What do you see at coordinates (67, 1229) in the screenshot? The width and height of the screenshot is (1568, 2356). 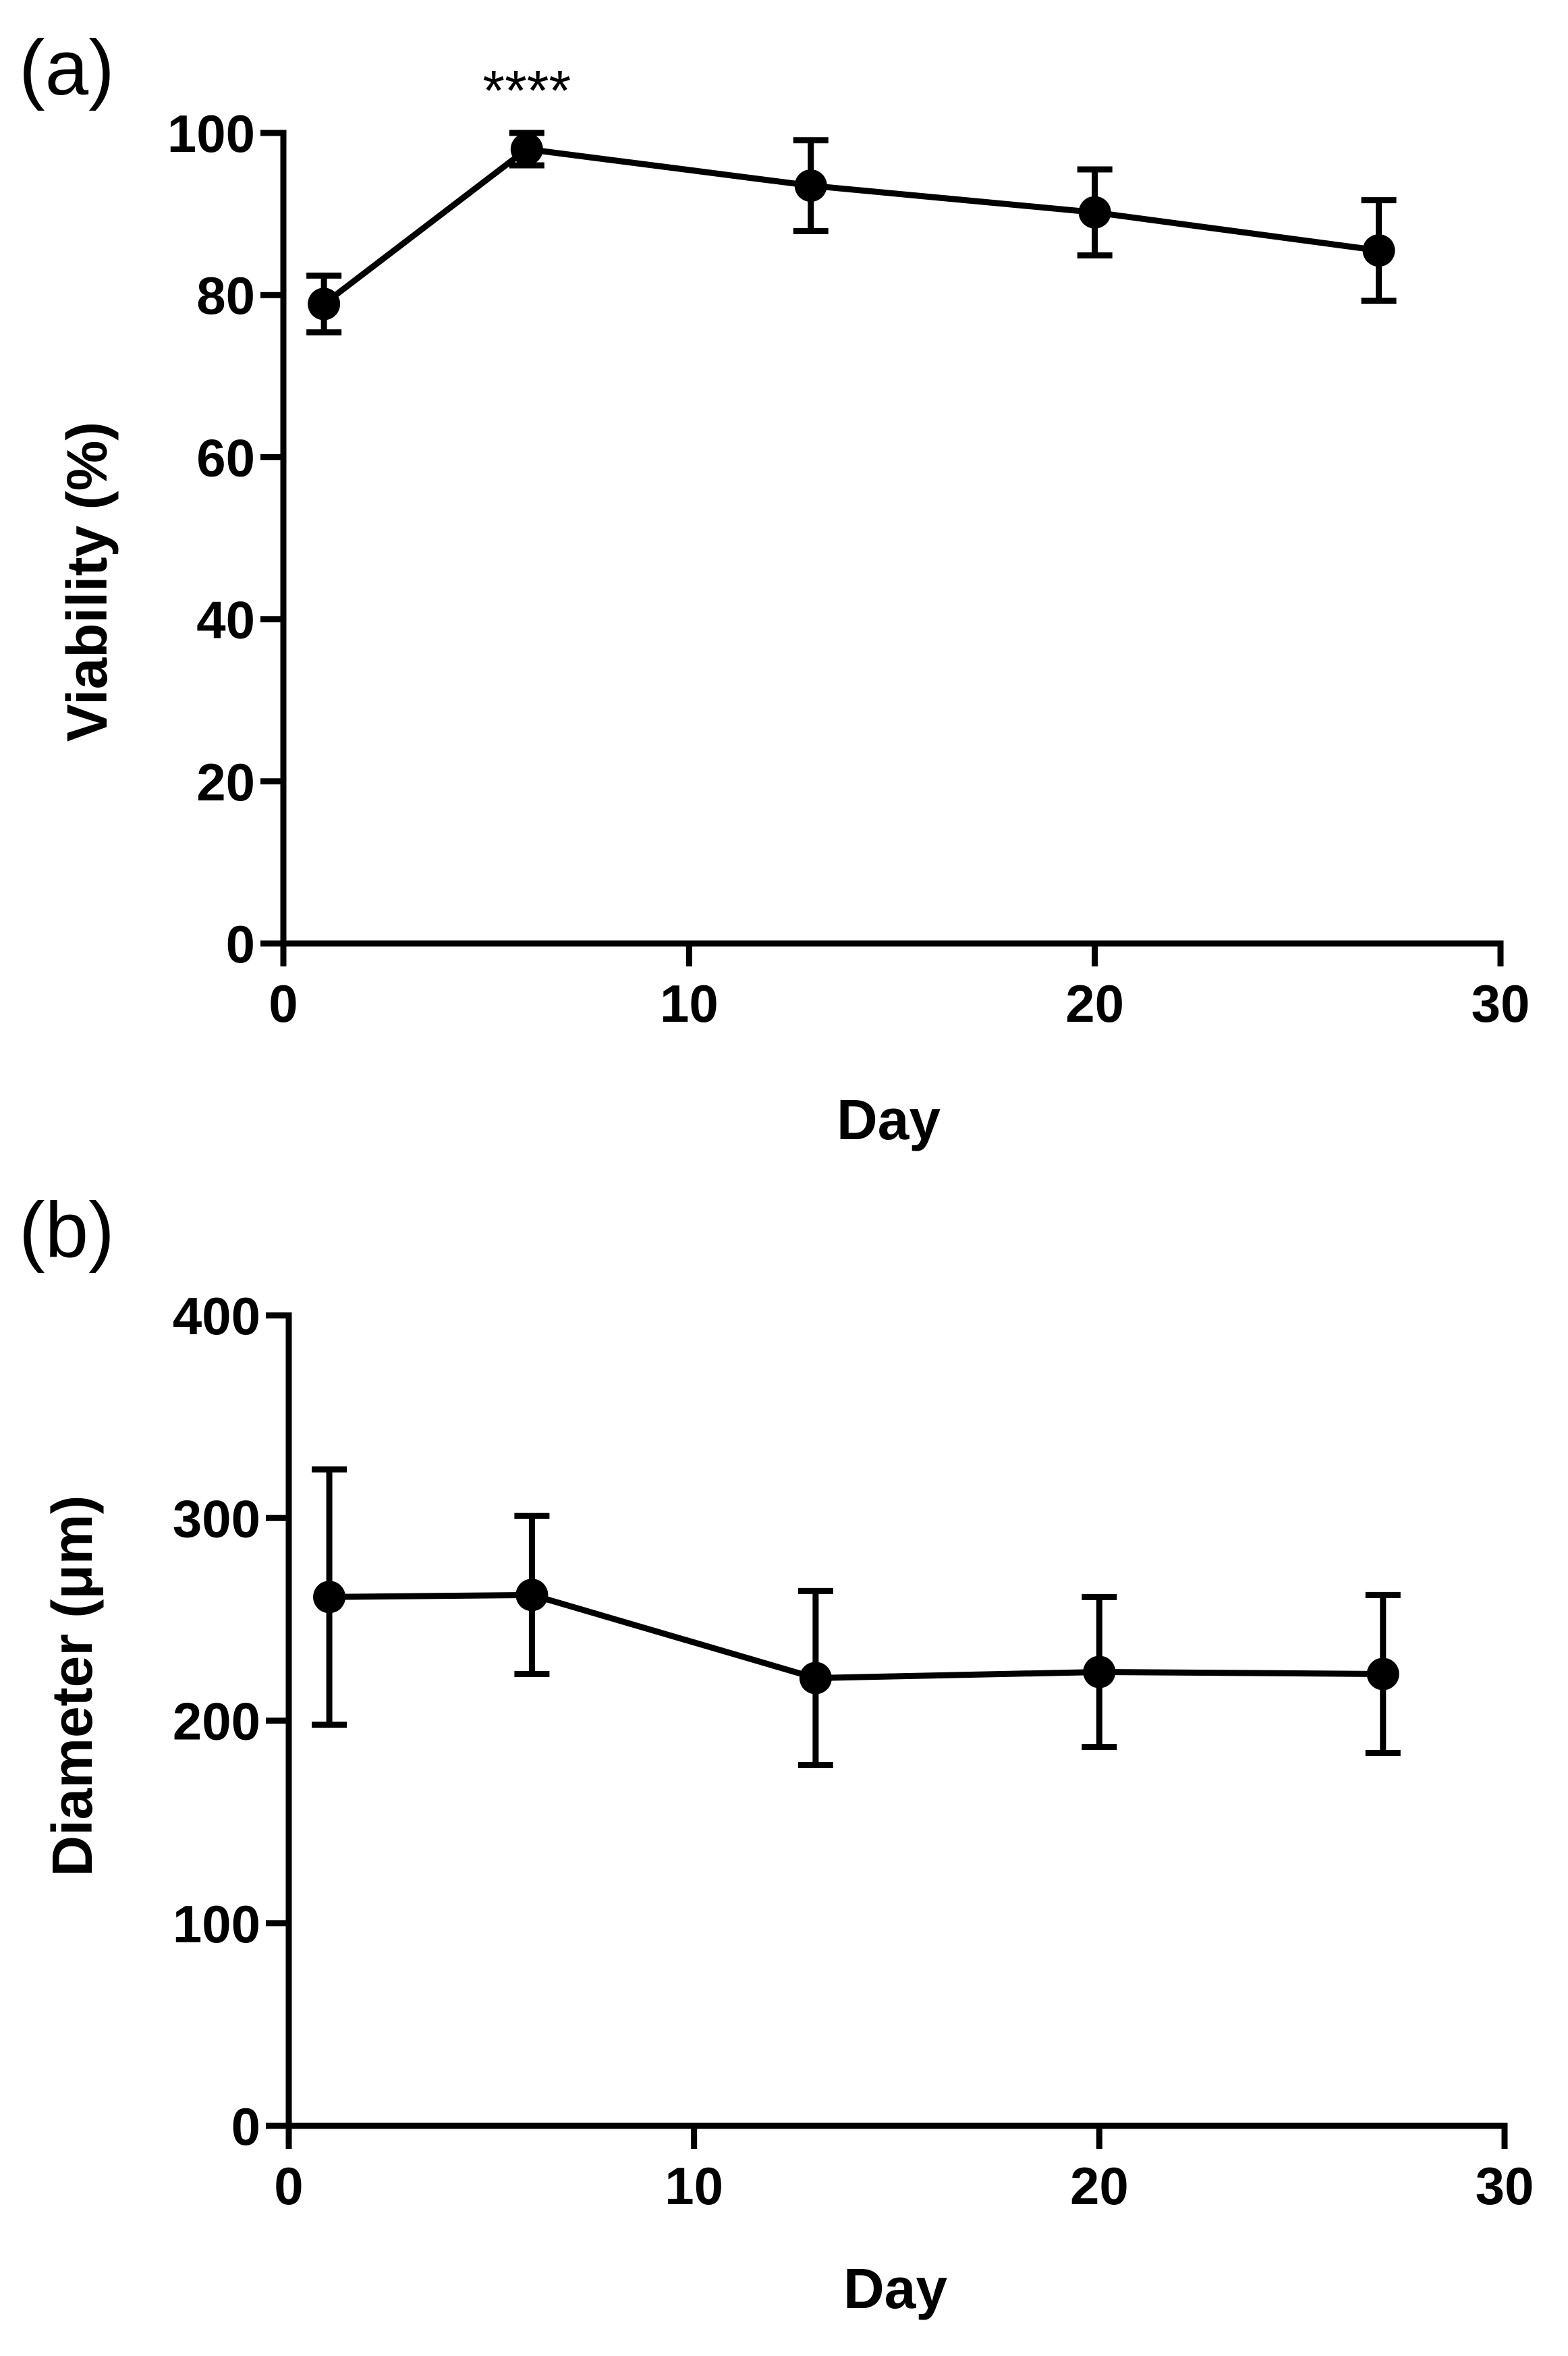 I see `panel-label-b: (b)` at bounding box center [67, 1229].